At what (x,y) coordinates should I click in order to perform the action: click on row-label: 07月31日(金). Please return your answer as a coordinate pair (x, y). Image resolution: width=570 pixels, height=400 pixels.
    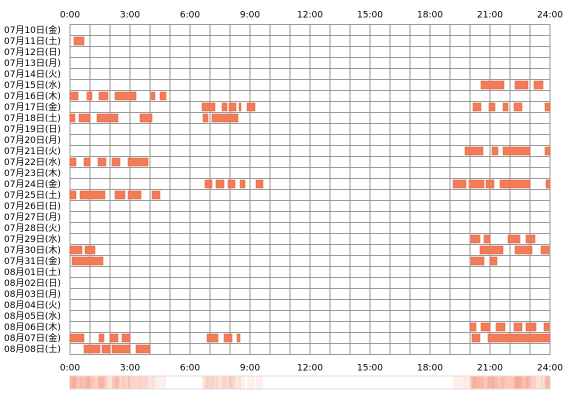
    Looking at the image, I should click on (32, 261).